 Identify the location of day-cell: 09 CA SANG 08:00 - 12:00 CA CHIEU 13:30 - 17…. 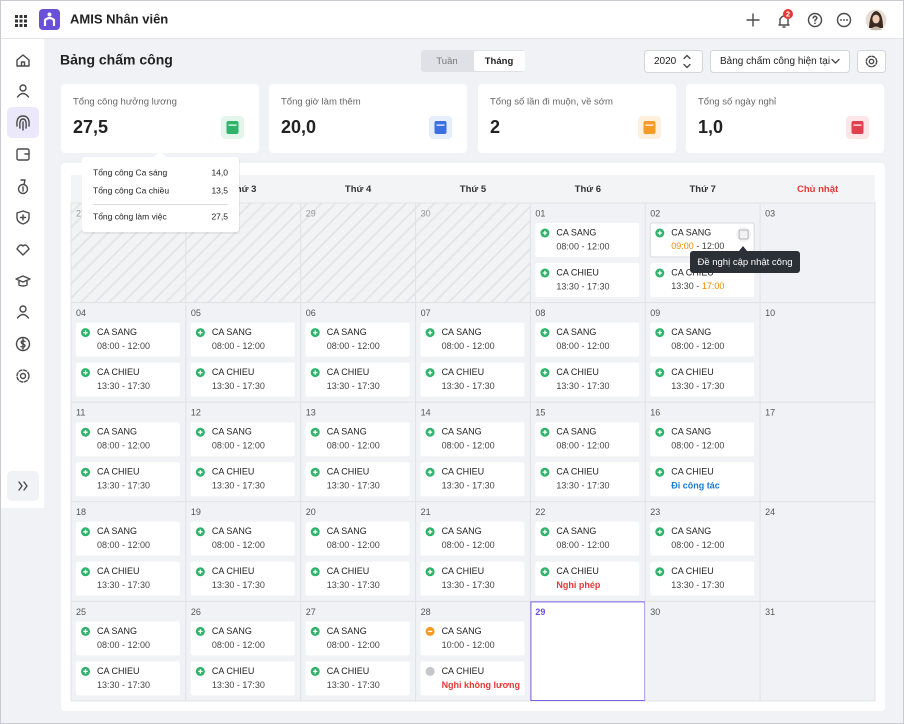
(702, 352).